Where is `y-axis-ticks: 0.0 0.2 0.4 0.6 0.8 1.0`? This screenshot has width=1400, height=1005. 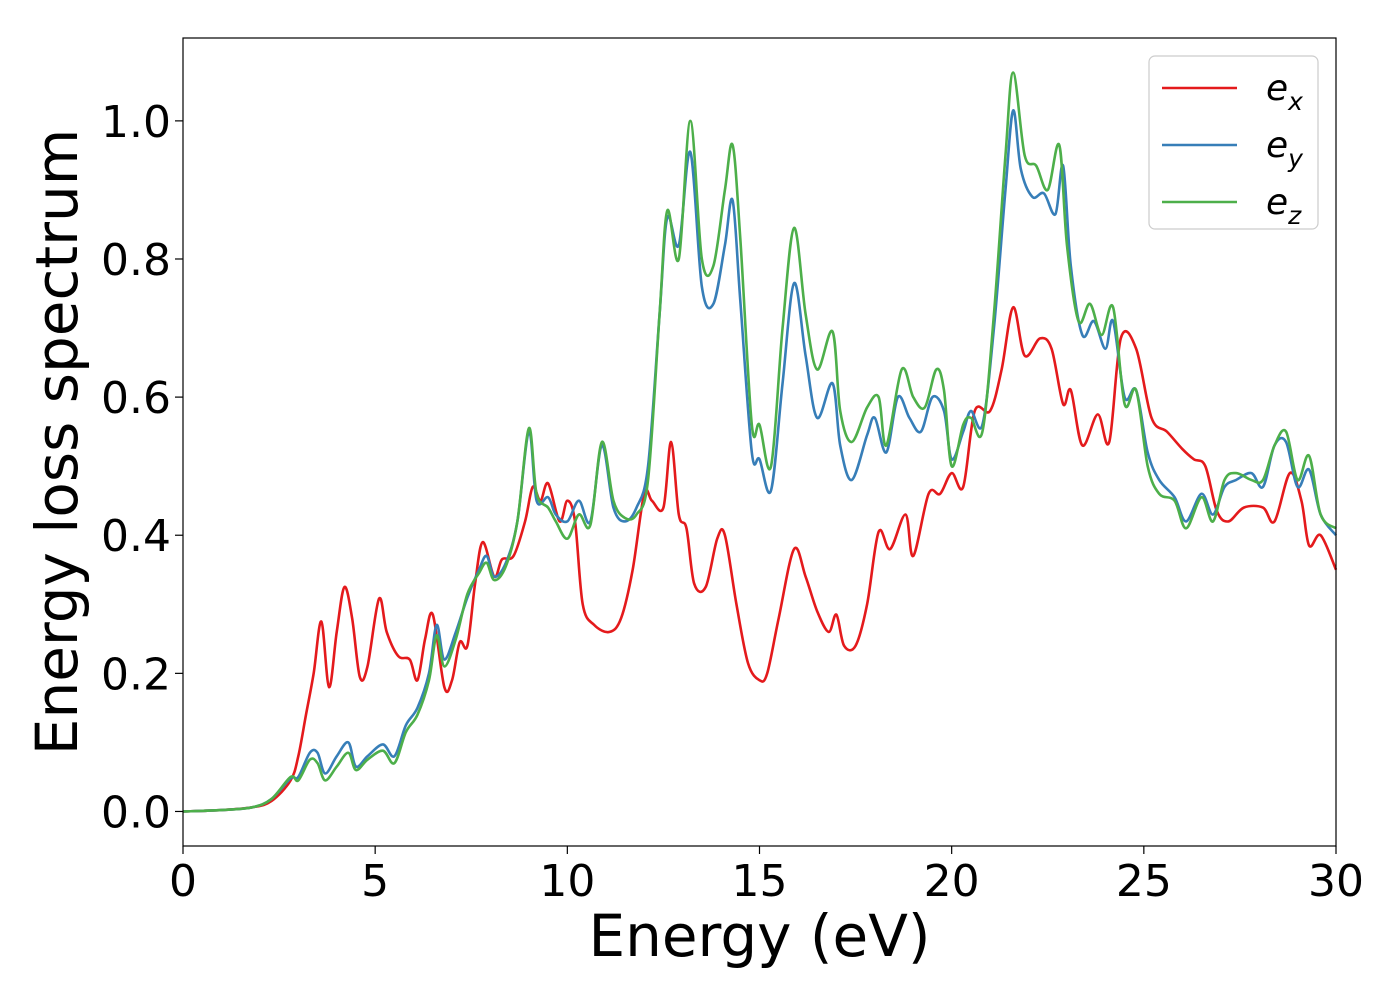 y-axis-ticks: 0.0 0.2 0.4 0.6 0.8 1.0 is located at coordinates (142, 467).